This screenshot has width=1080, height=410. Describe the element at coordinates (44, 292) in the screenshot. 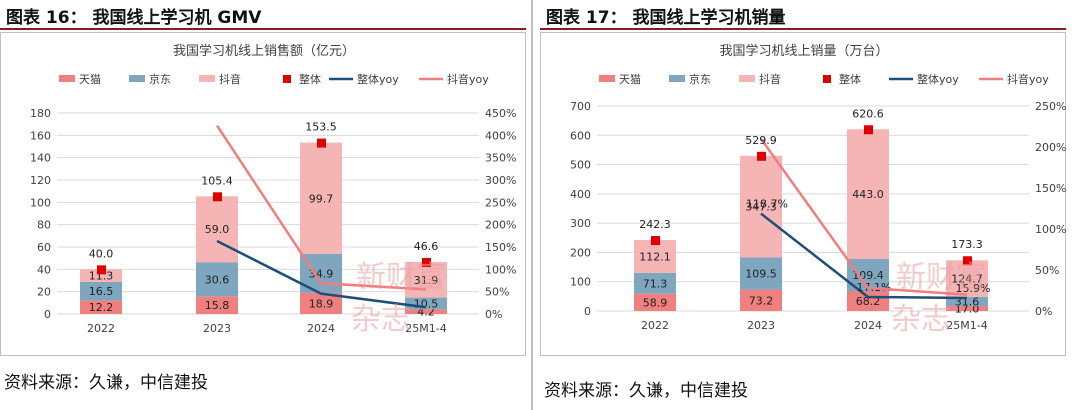

I see `y-tick-label: 20` at that location.